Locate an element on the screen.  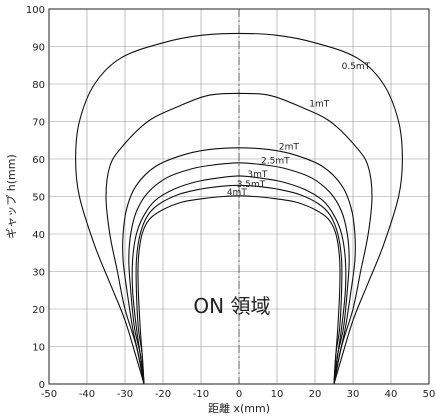
series-label-3.5mT: 3.5mT is located at coordinates (251, 185).